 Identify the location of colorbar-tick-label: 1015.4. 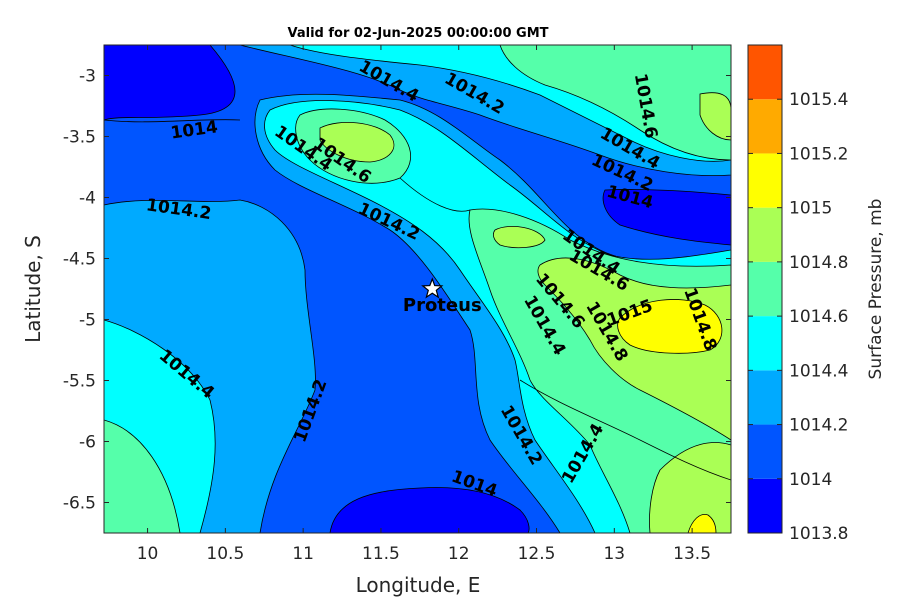
(818, 100).